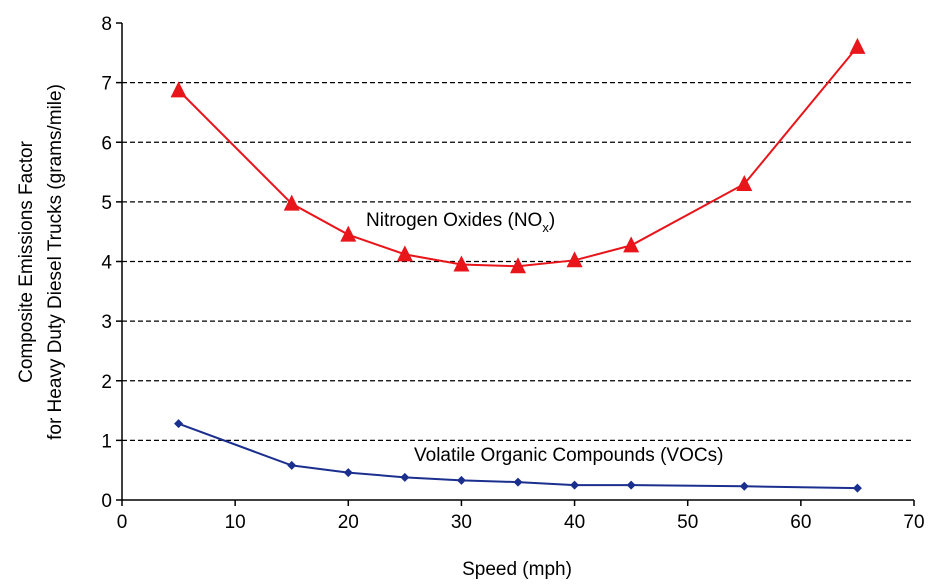 The height and width of the screenshot is (584, 937). Describe the element at coordinates (106, 143) in the screenshot. I see `y-tick-label-6: 6` at that location.